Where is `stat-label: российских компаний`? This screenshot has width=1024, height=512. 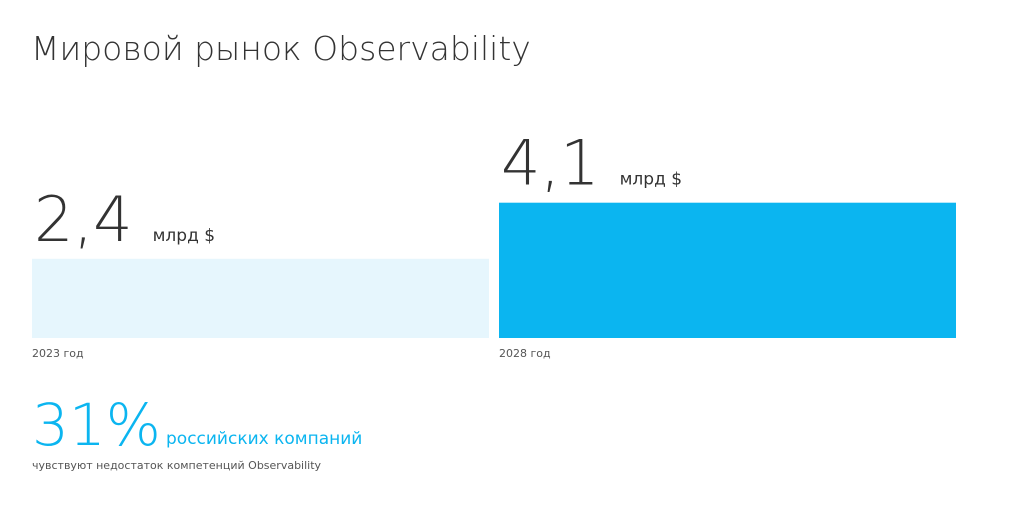 stat-label: российских компаний is located at coordinates (264, 439).